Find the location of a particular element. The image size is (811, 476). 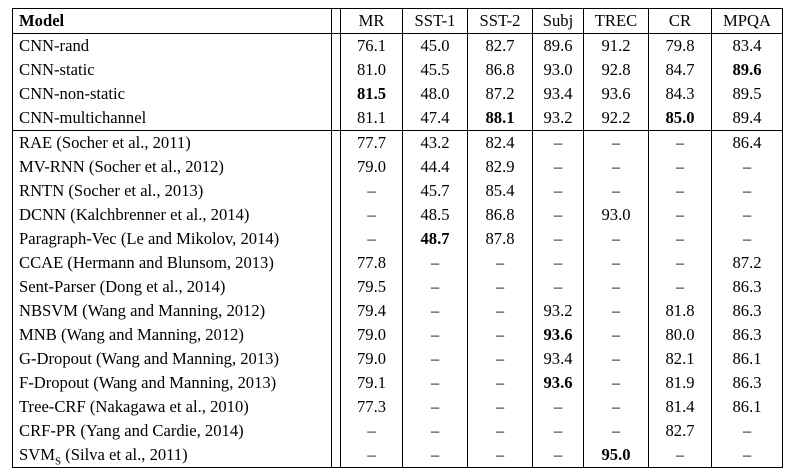

header-cr: CR is located at coordinates (679, 21).